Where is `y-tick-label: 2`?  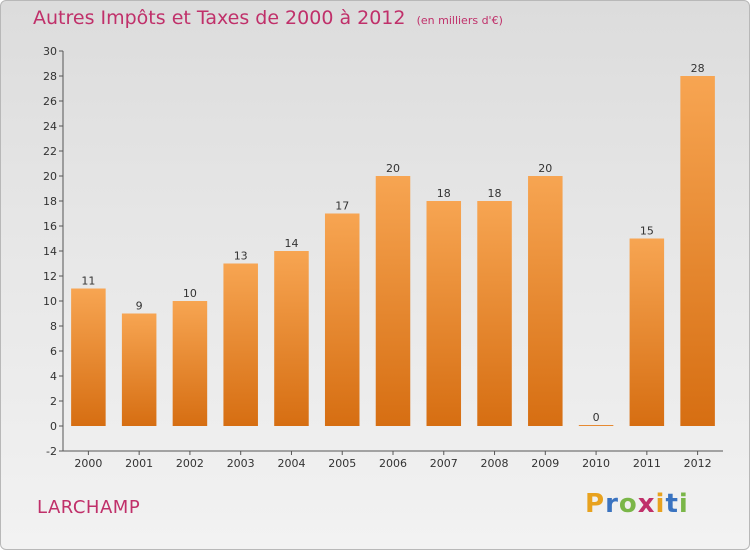
y-tick-label: 2 is located at coordinates (53, 401).